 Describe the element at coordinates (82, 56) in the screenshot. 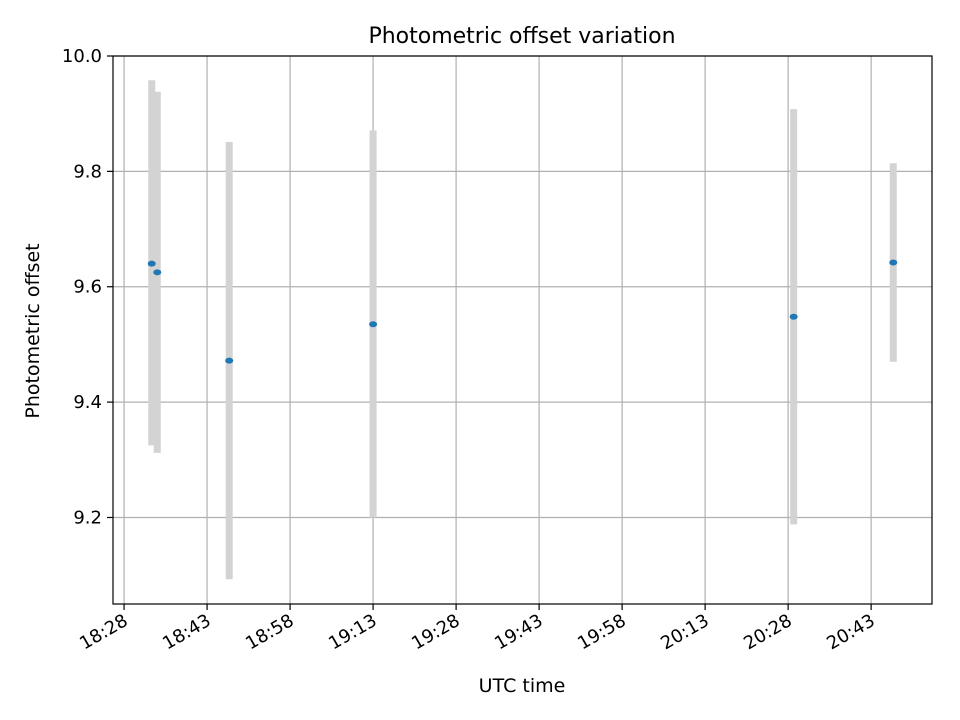

I see `y-tick-label: 10.0` at that location.